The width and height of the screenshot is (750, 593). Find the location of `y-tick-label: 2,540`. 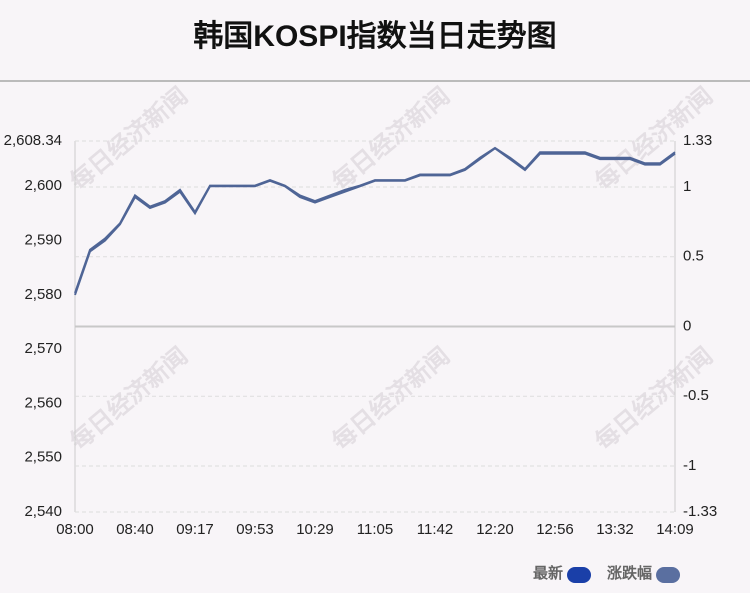

y-tick-label: 2,540 is located at coordinates (43, 511).